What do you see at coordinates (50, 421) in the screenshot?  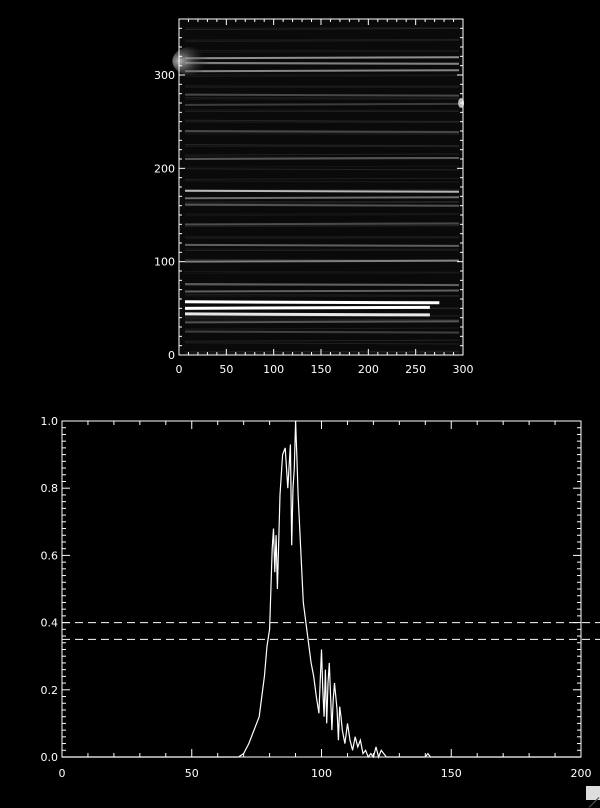 I see `y-tick-label: 1.0` at bounding box center [50, 421].